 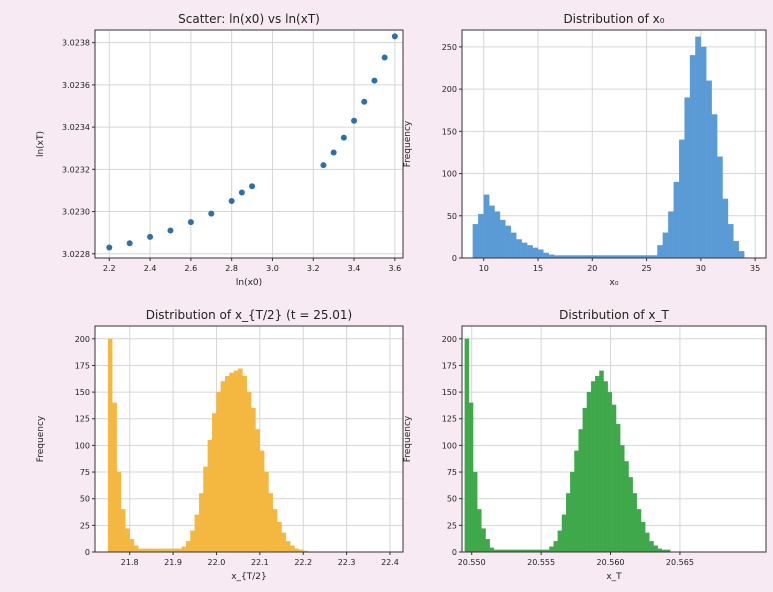 I want to click on x-tick-label: 25, so click(x=646, y=268).